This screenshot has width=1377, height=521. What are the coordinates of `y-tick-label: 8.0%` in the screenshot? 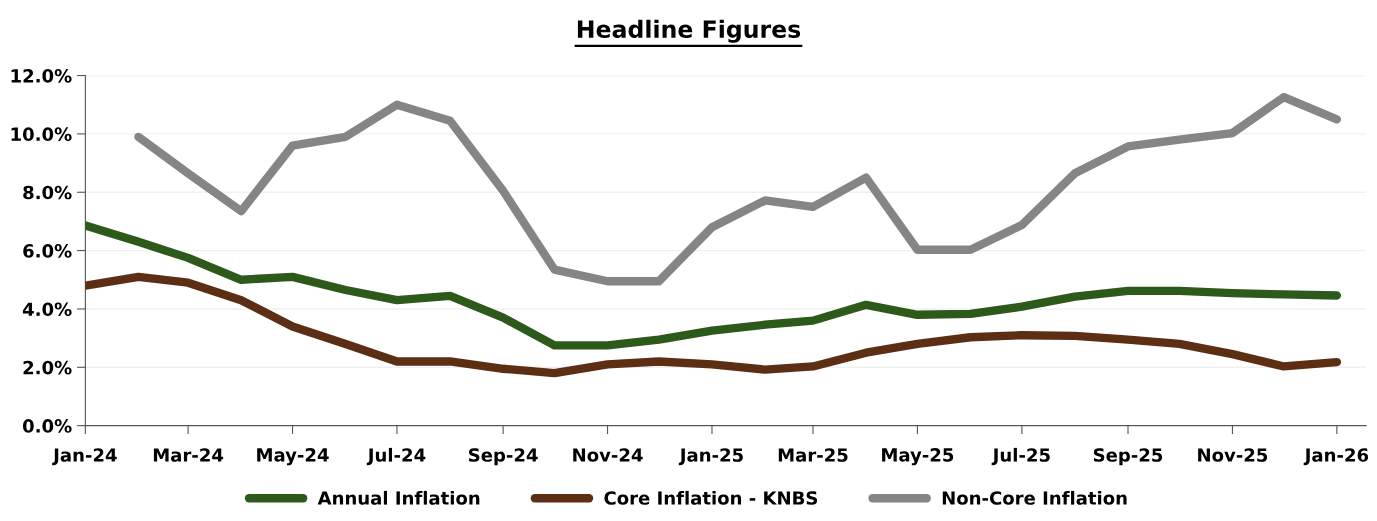 It's located at (47, 192).